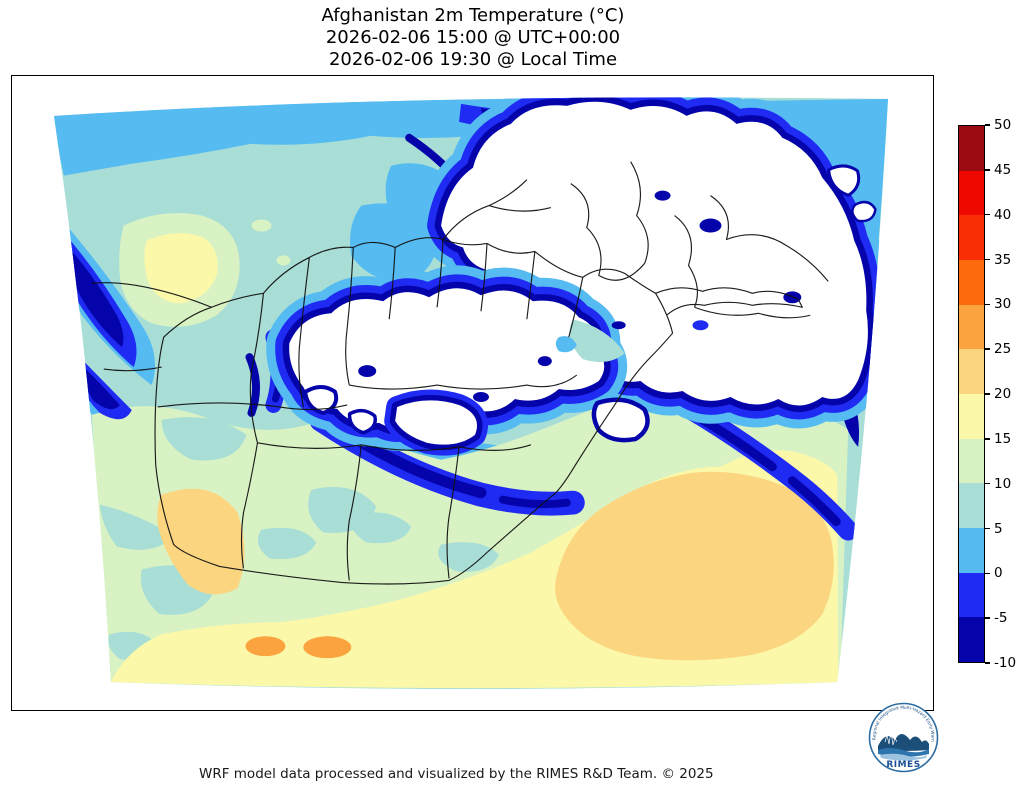  I want to click on colorbar-tick-label: 20, so click(1003, 394).